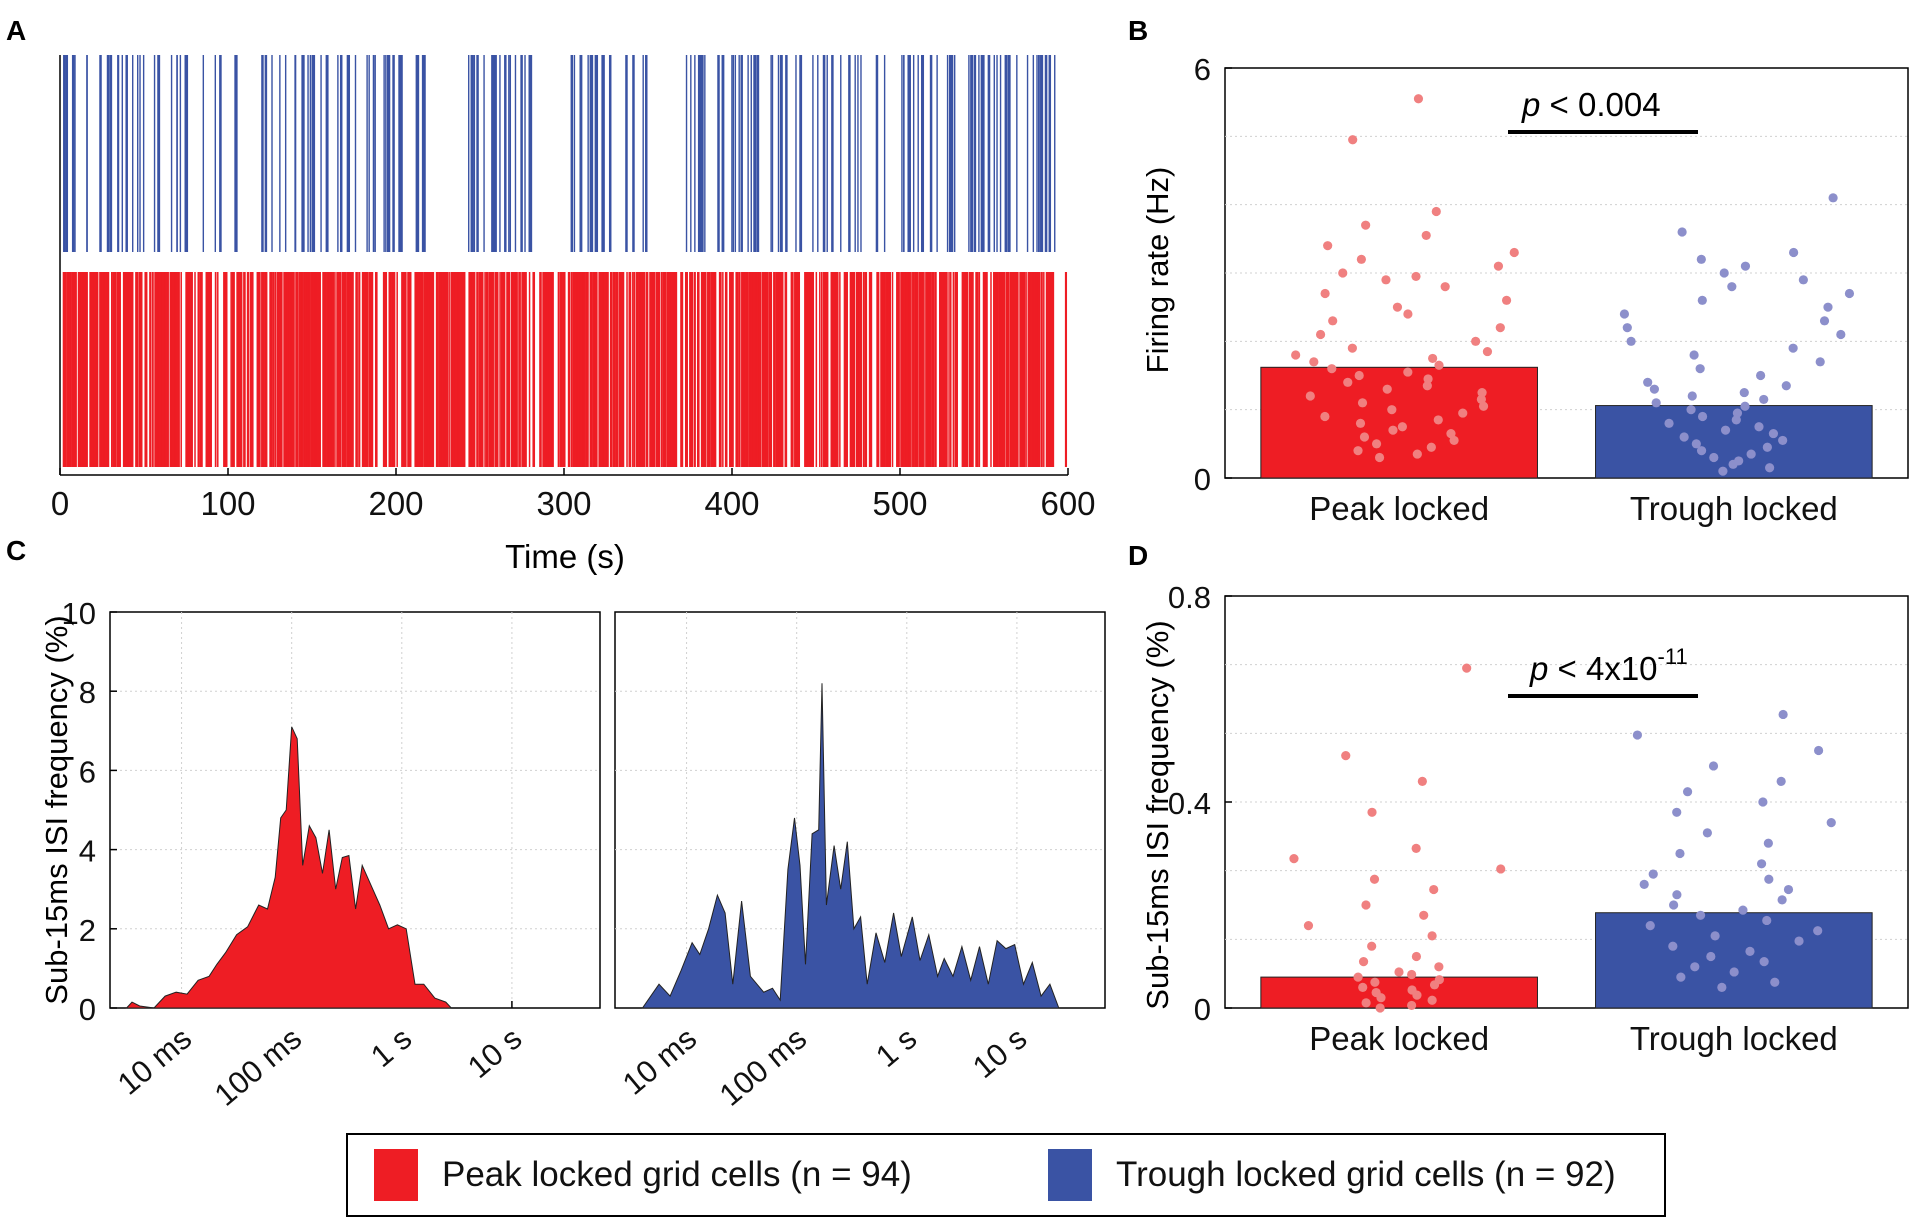  I want to click on tick-label-y: 0, so click(87, 1009).